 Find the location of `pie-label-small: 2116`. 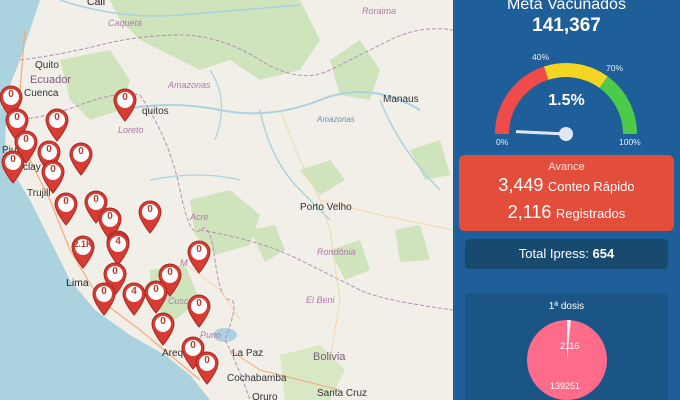

pie-label-small: 2116 is located at coordinates (570, 346).